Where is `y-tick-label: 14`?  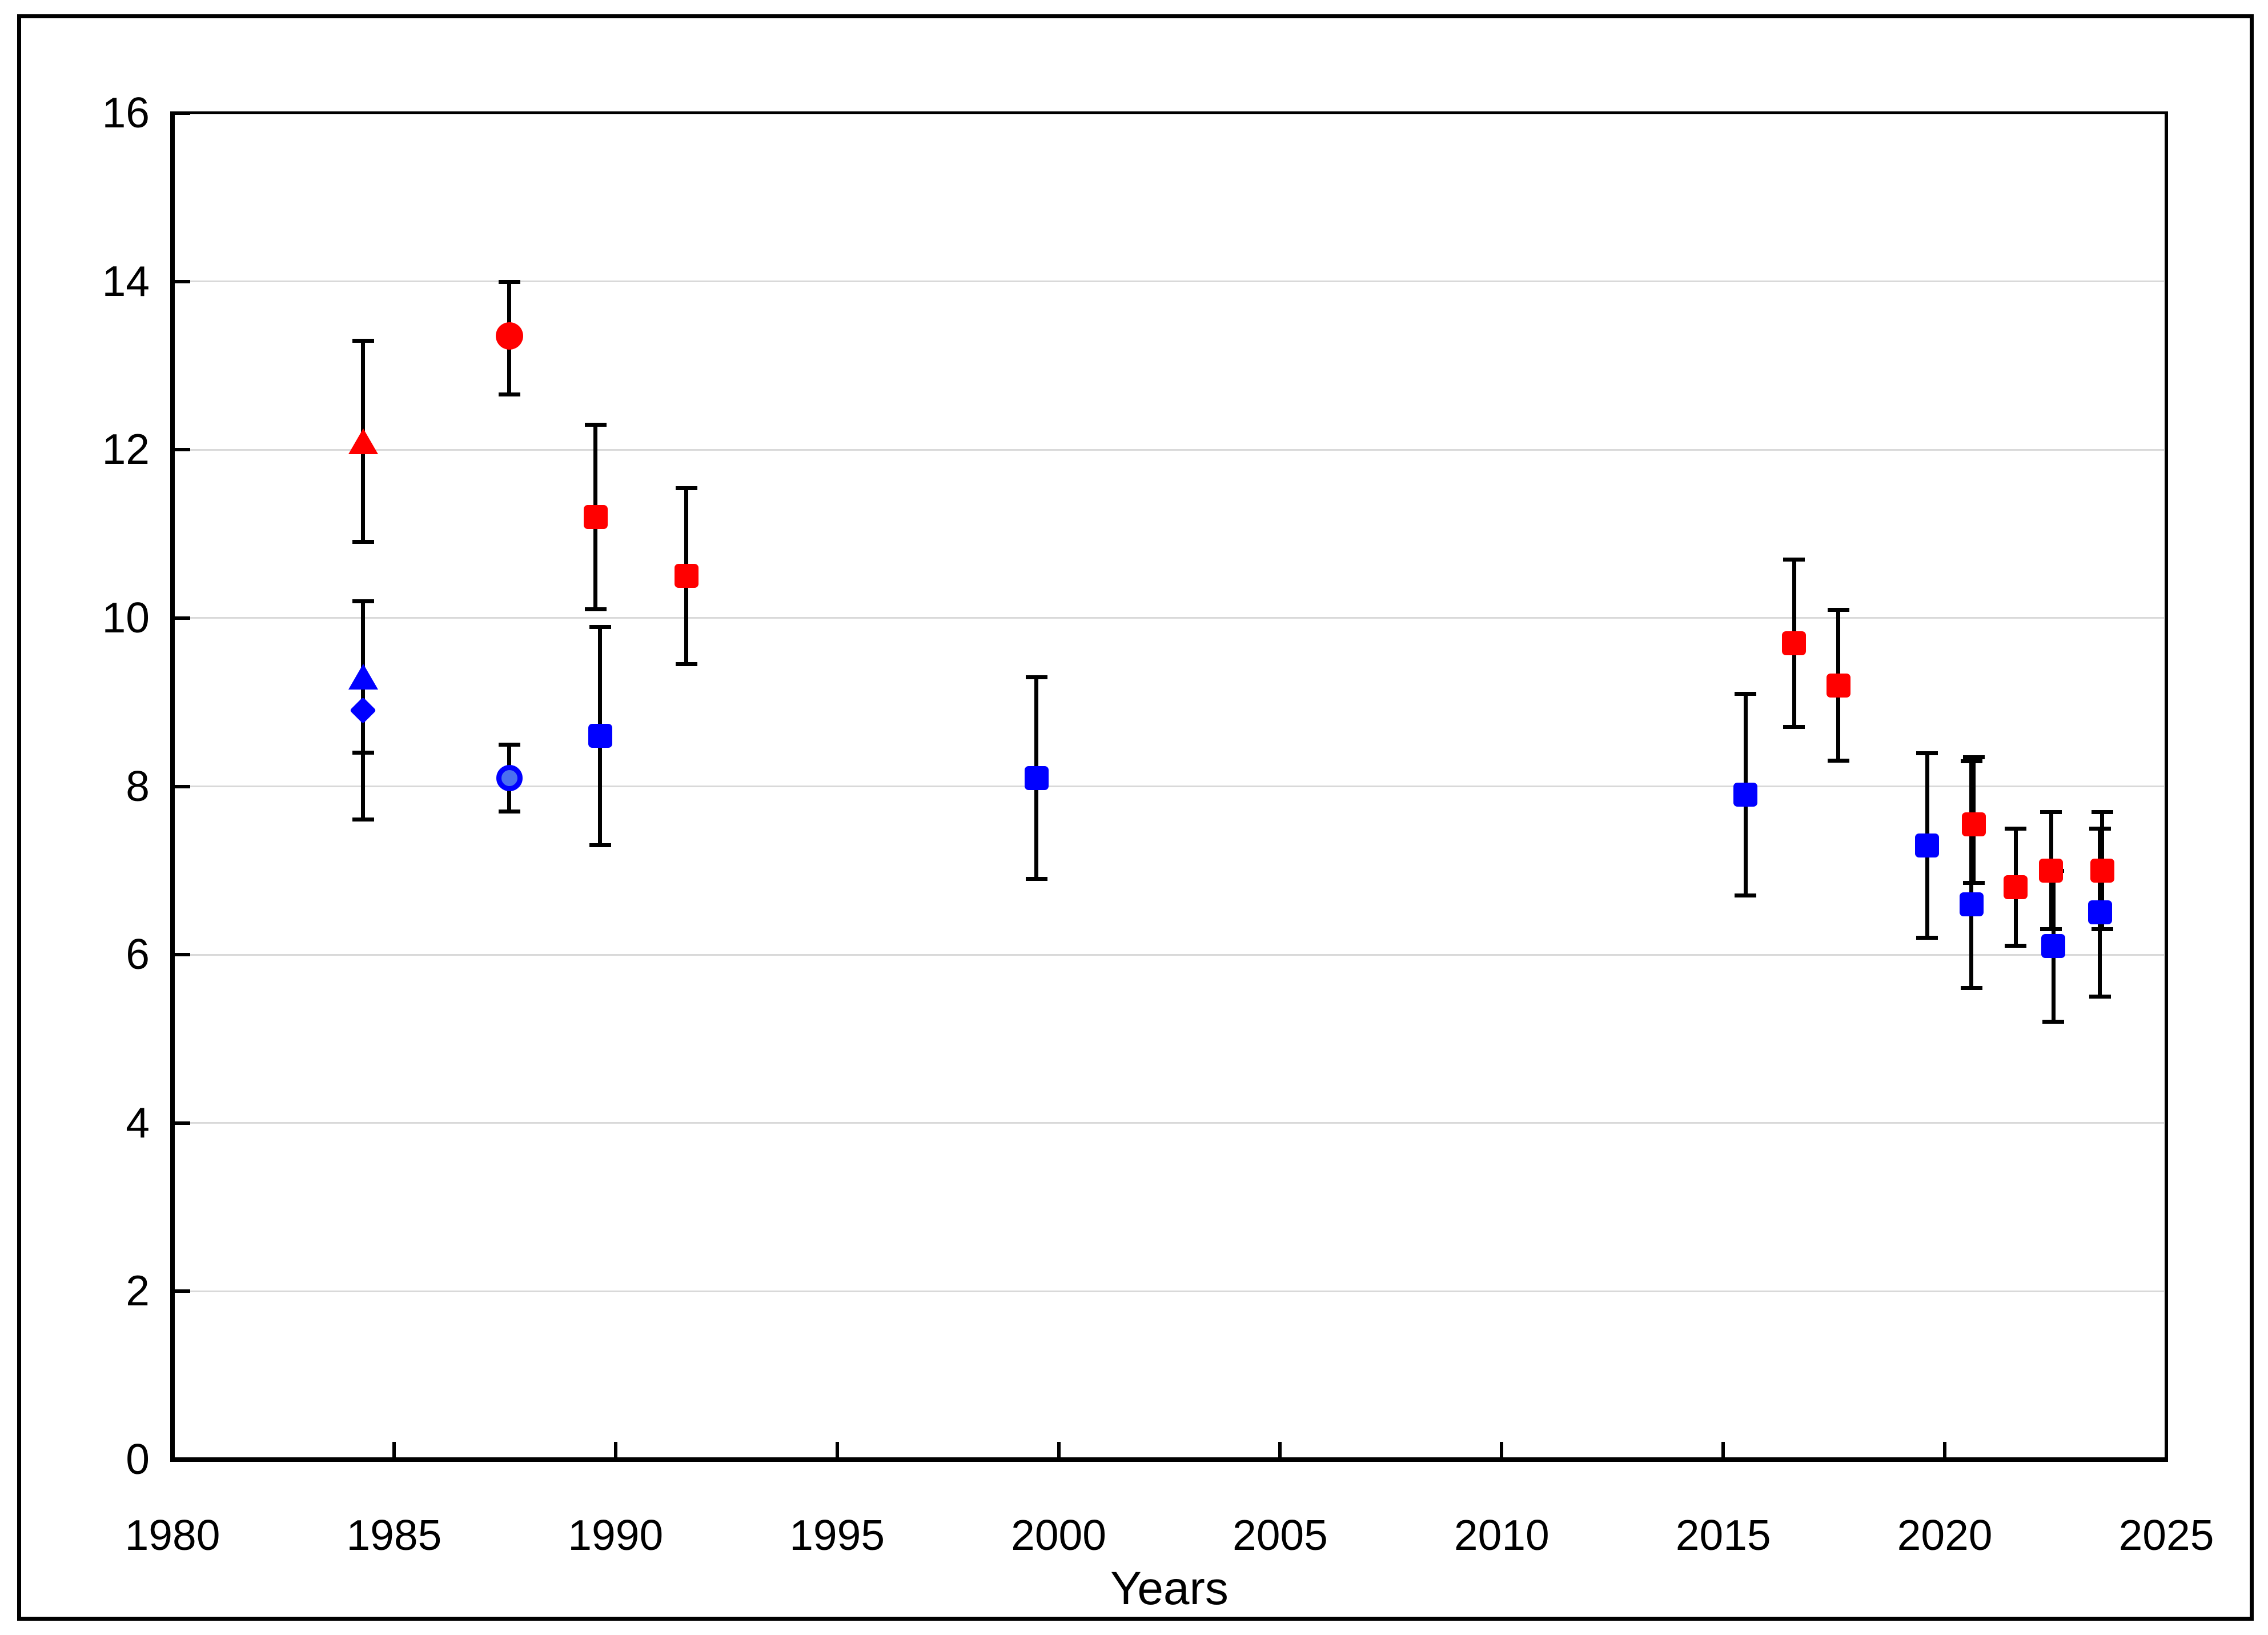
y-tick-label: 14 is located at coordinates (126, 281).